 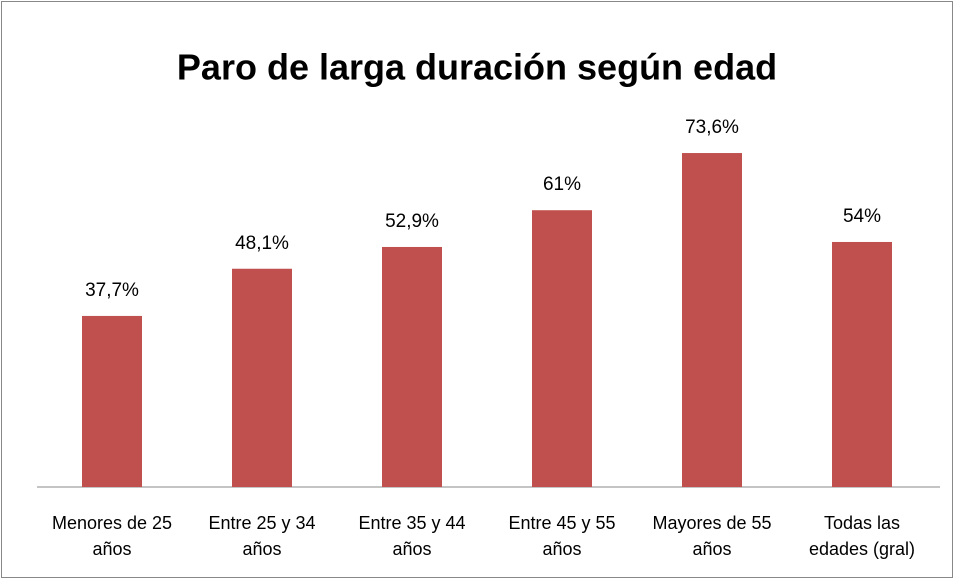 What do you see at coordinates (477, 67) in the screenshot?
I see `chart-title: Paro de larga duración según edad` at bounding box center [477, 67].